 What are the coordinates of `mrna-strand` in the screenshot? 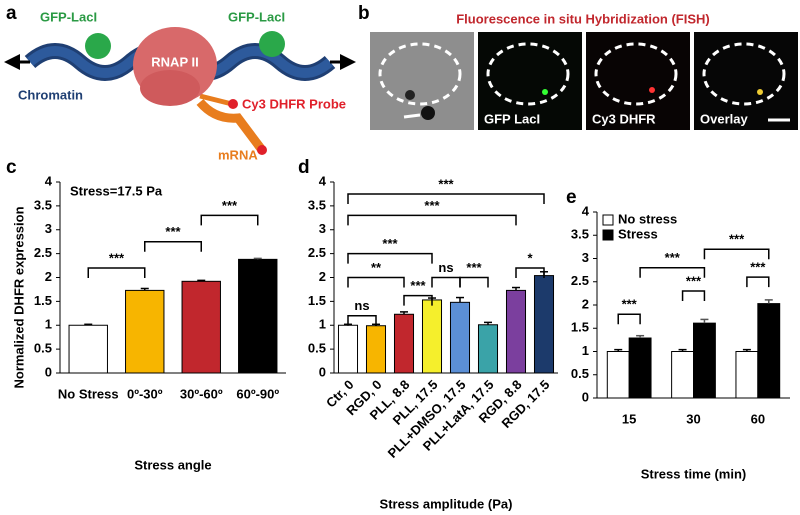 It's located at (231, 125).